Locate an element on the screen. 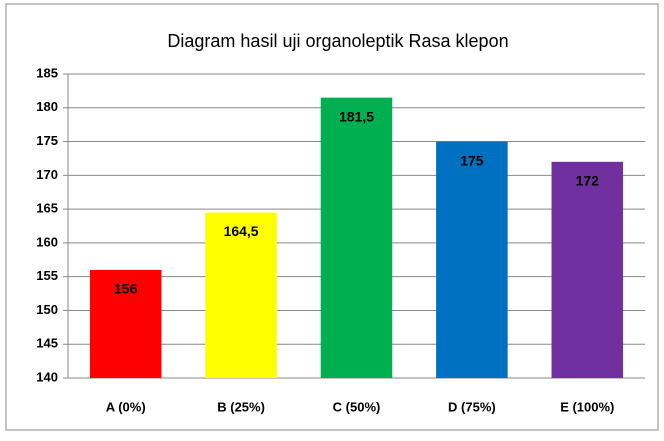 This screenshot has height=441, width=664. y-tick-label: 170 is located at coordinates (47, 174).